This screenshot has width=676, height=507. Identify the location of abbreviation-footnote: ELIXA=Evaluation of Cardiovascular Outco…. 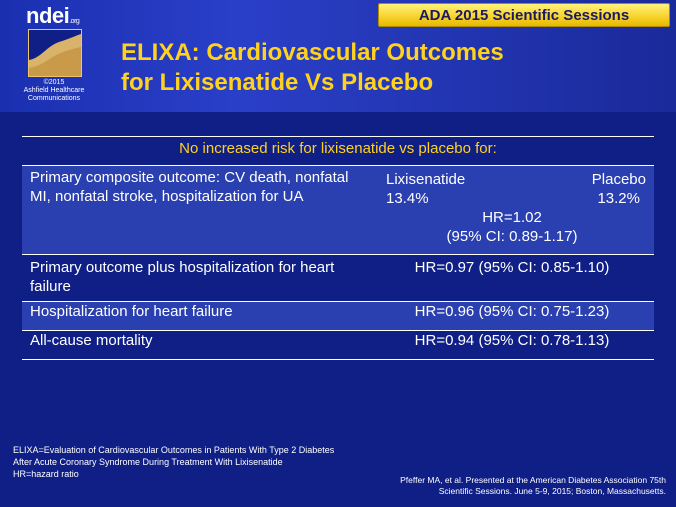
(174, 462).